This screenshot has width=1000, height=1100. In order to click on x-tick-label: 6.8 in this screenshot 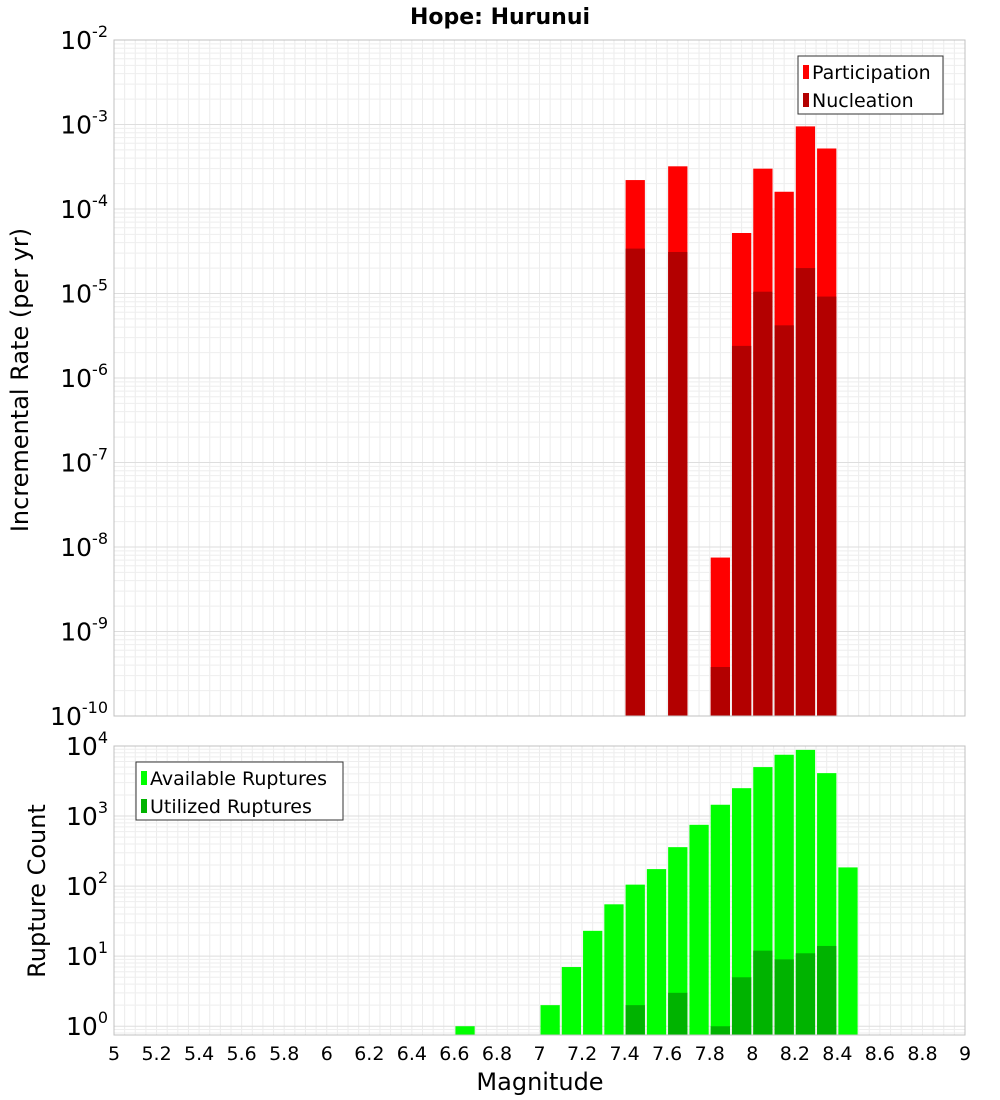, I will do `click(497, 1054)`.